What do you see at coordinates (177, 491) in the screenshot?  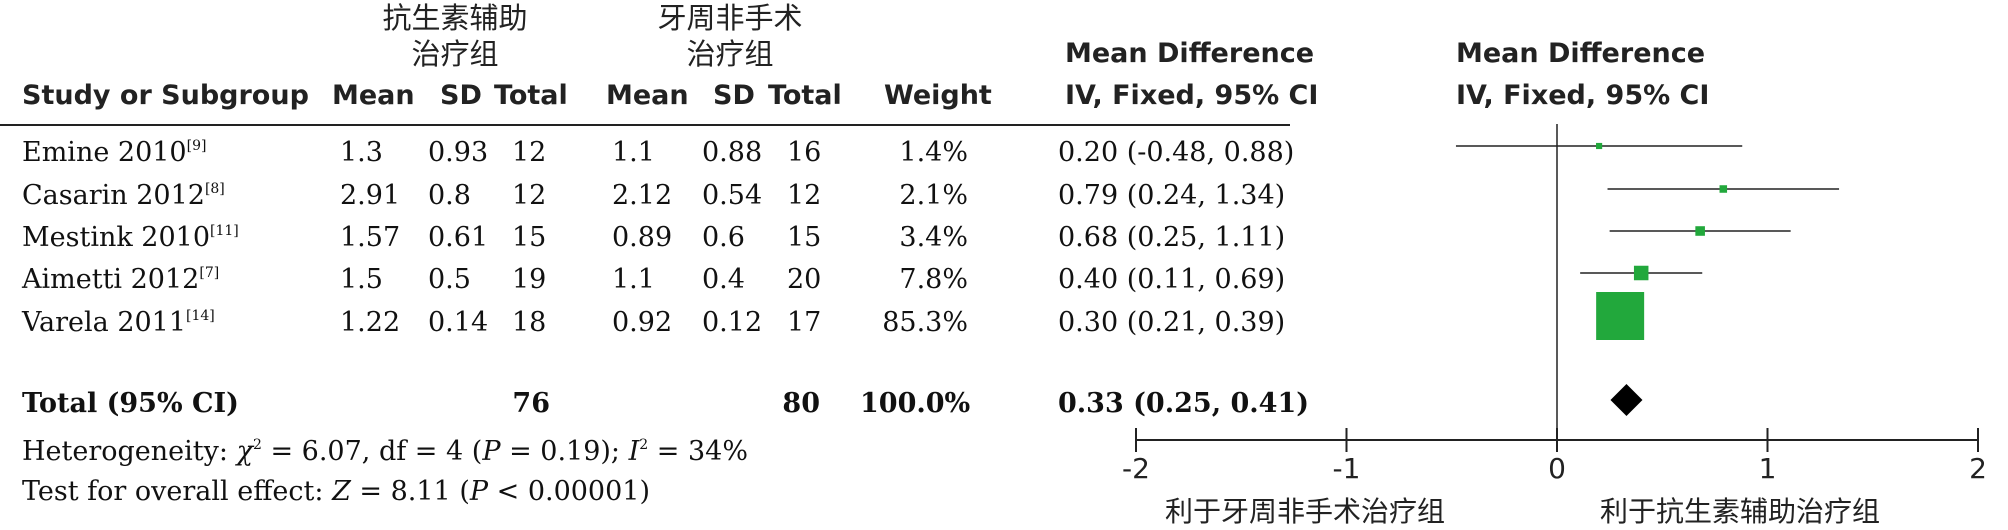 I see `overall-prefix: Test for overall effect:` at bounding box center [177, 491].